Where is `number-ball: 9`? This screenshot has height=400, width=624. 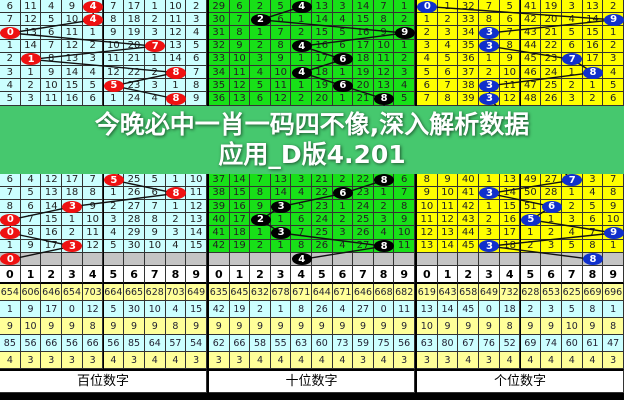 number-ball: 9 is located at coordinates (613, 233).